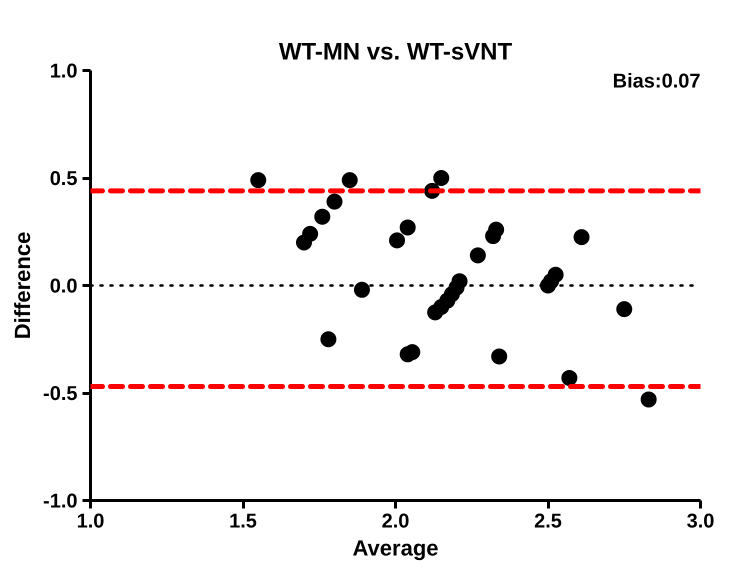  What do you see at coordinates (23, 286) in the screenshot?
I see `y-axis-title: Difference` at bounding box center [23, 286].